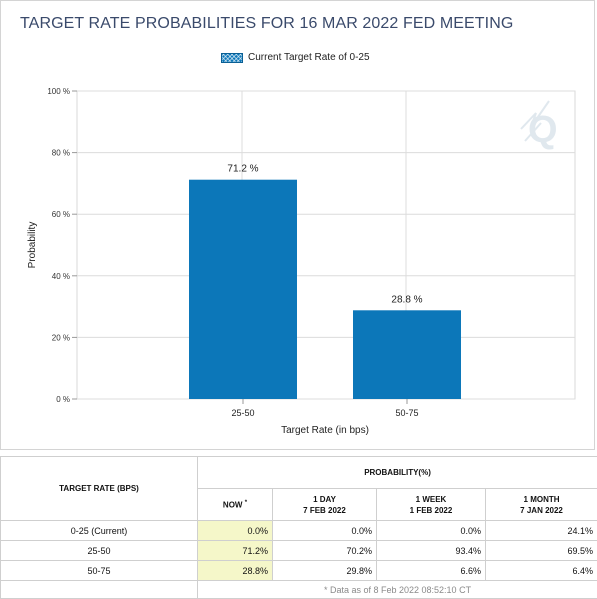 This screenshot has width=597, height=599. Describe the element at coordinates (61, 337) in the screenshot. I see `y-tick-label: 20 %` at that location.